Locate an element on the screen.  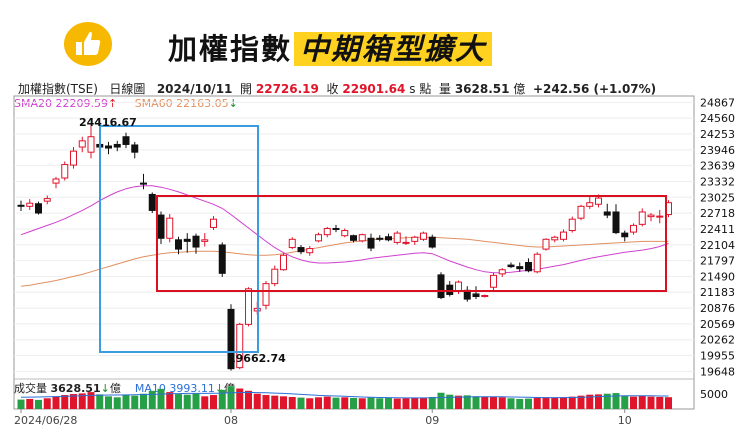
y-tick-label: 19955 is located at coordinates (717, 356).